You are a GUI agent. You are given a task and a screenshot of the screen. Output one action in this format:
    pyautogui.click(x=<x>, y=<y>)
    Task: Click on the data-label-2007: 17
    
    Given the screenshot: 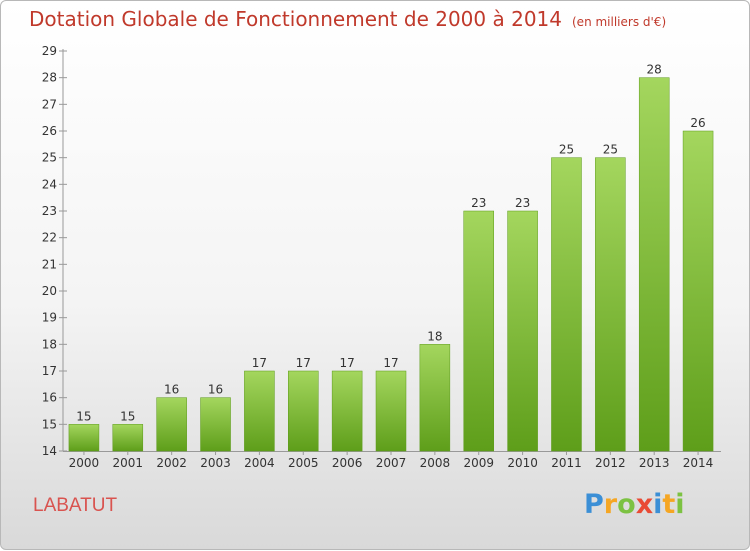 What is the action you would take?
    pyautogui.click(x=390, y=363)
    